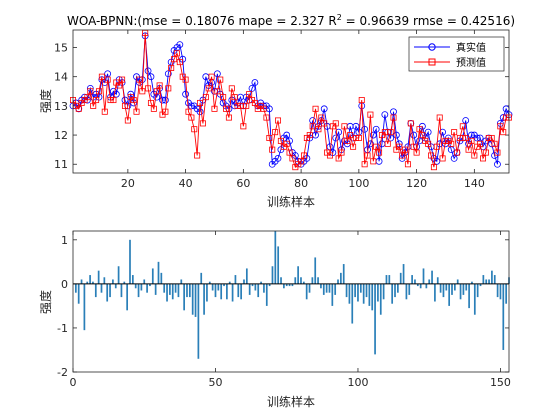 The width and height of the screenshot is (560, 420). I want to click on bottom-y-axis-label: 强度, so click(45, 302).